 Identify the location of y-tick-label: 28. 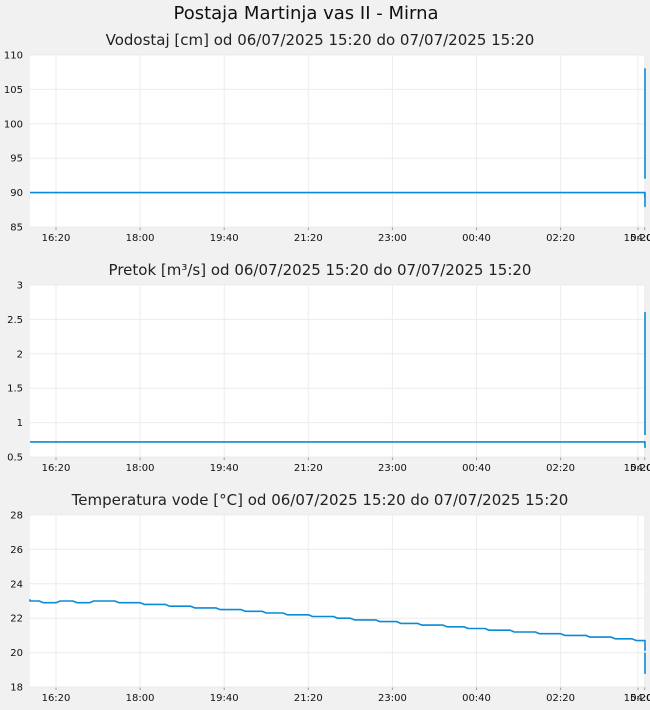
(16, 516).